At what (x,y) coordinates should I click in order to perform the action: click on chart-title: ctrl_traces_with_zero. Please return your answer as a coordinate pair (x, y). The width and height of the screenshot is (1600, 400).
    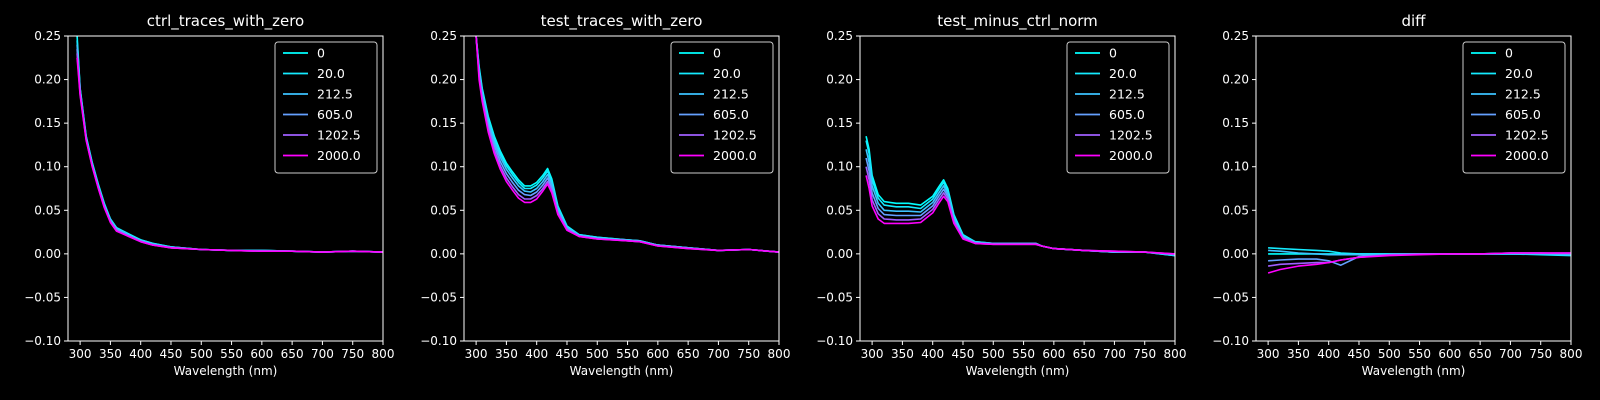
    Looking at the image, I should click on (225, 21).